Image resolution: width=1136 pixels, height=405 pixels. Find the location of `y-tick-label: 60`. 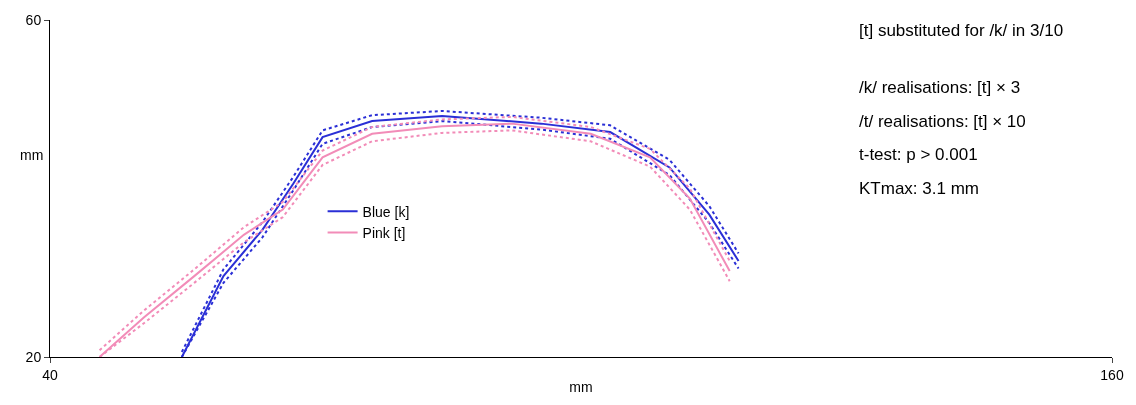

y-tick-label: 60 is located at coordinates (33, 19).